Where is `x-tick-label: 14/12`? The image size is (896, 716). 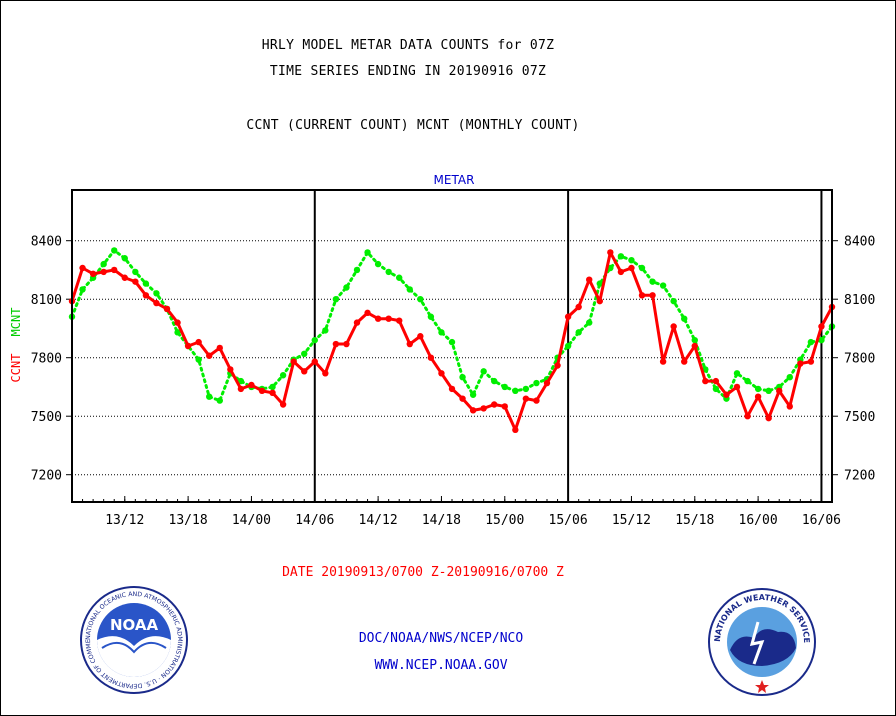
x-tick-label: 14/12 is located at coordinates (378, 520).